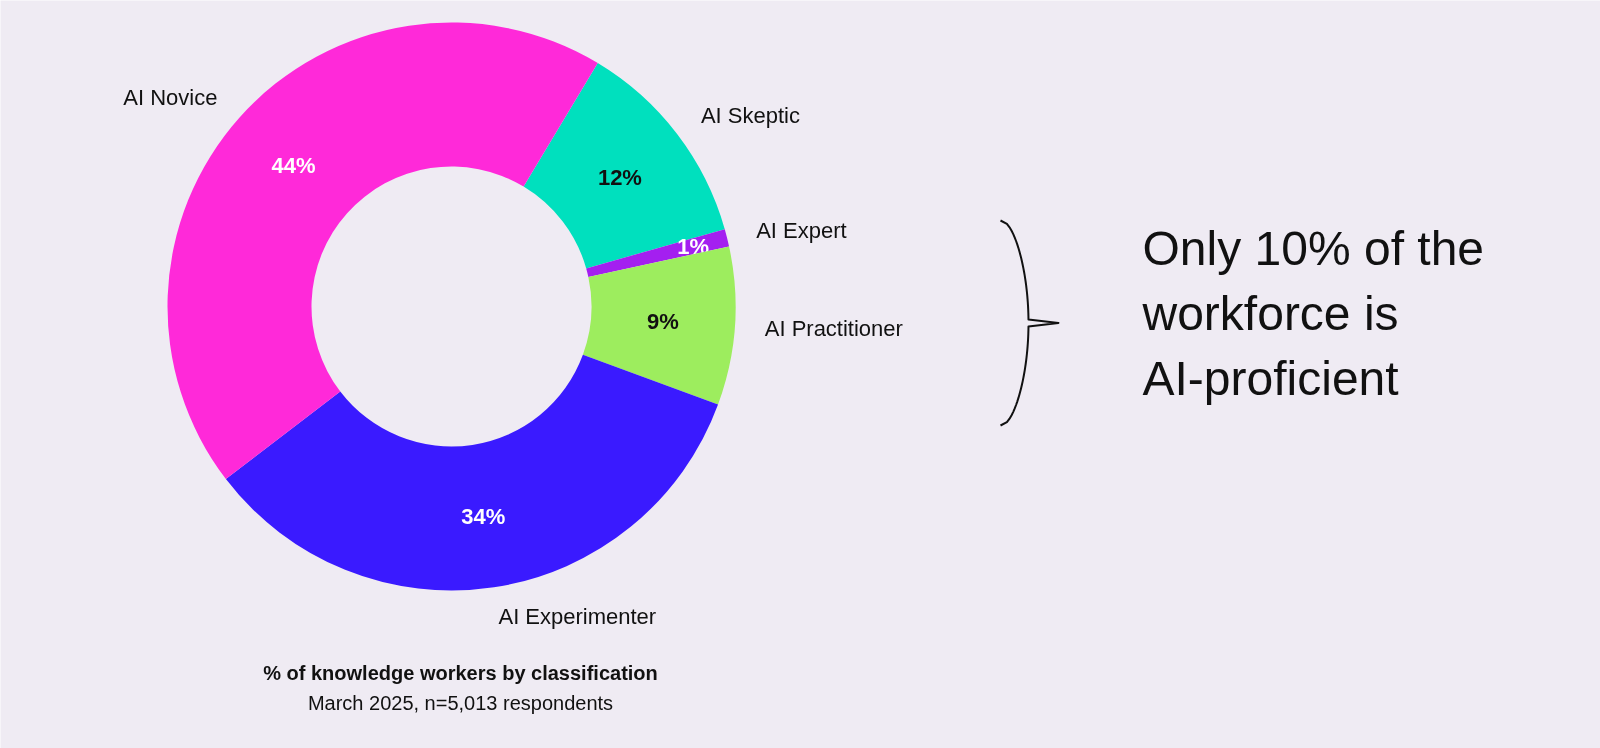 The height and width of the screenshot is (748, 1600). I want to click on data-label: 34%, so click(483, 516).